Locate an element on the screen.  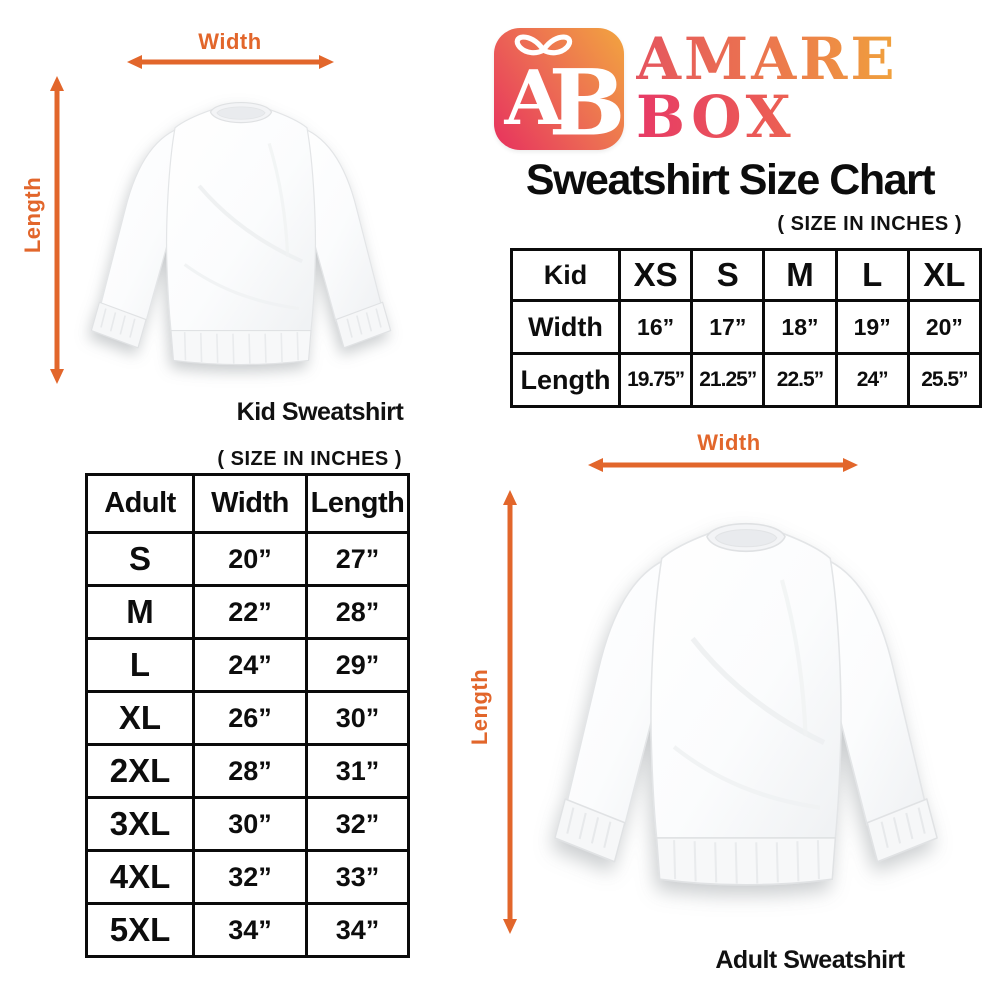
value-cell: 19.75” is located at coordinates (655, 380).